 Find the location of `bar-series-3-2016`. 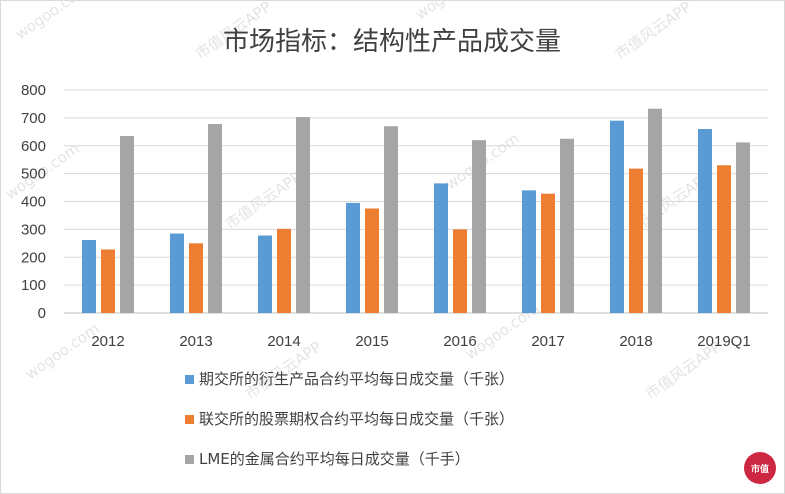

bar-series-3-2016 is located at coordinates (479, 226).